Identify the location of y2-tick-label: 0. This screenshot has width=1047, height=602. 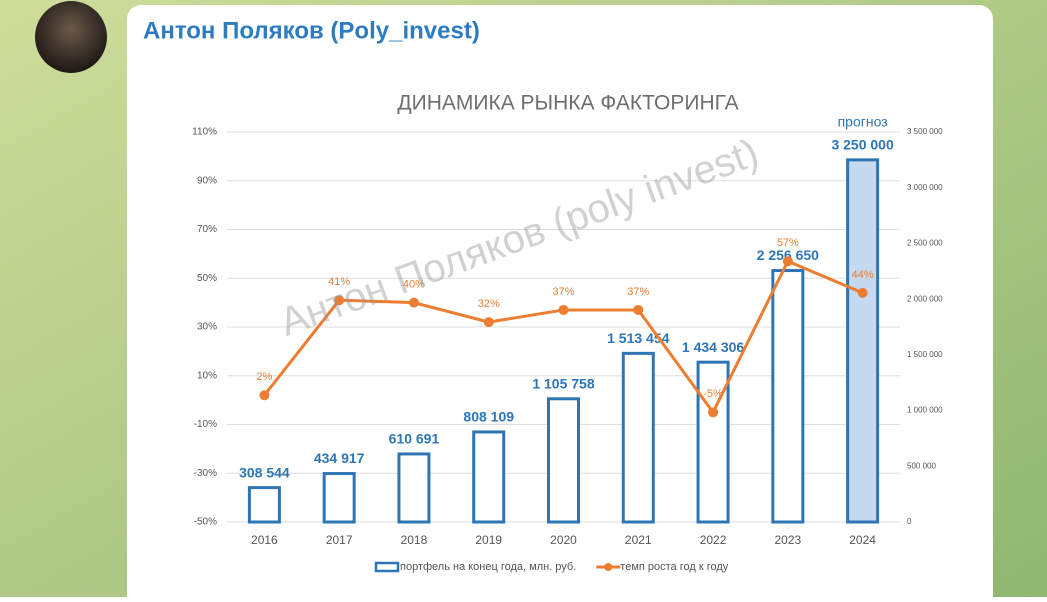
(909, 521).